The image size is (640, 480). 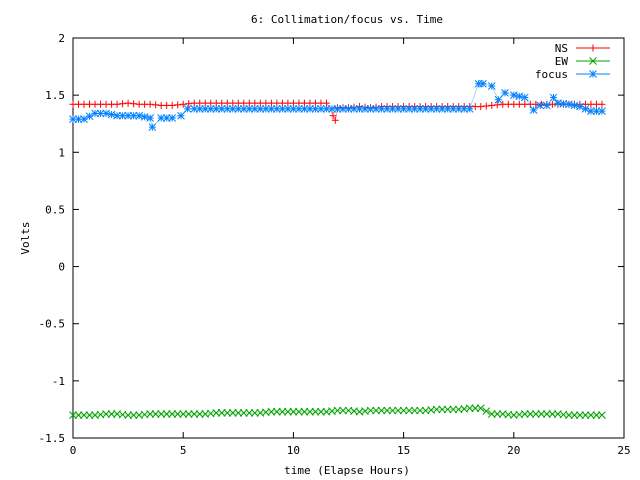 I want to click on legend-label-ew: EW, so click(x=562, y=61).